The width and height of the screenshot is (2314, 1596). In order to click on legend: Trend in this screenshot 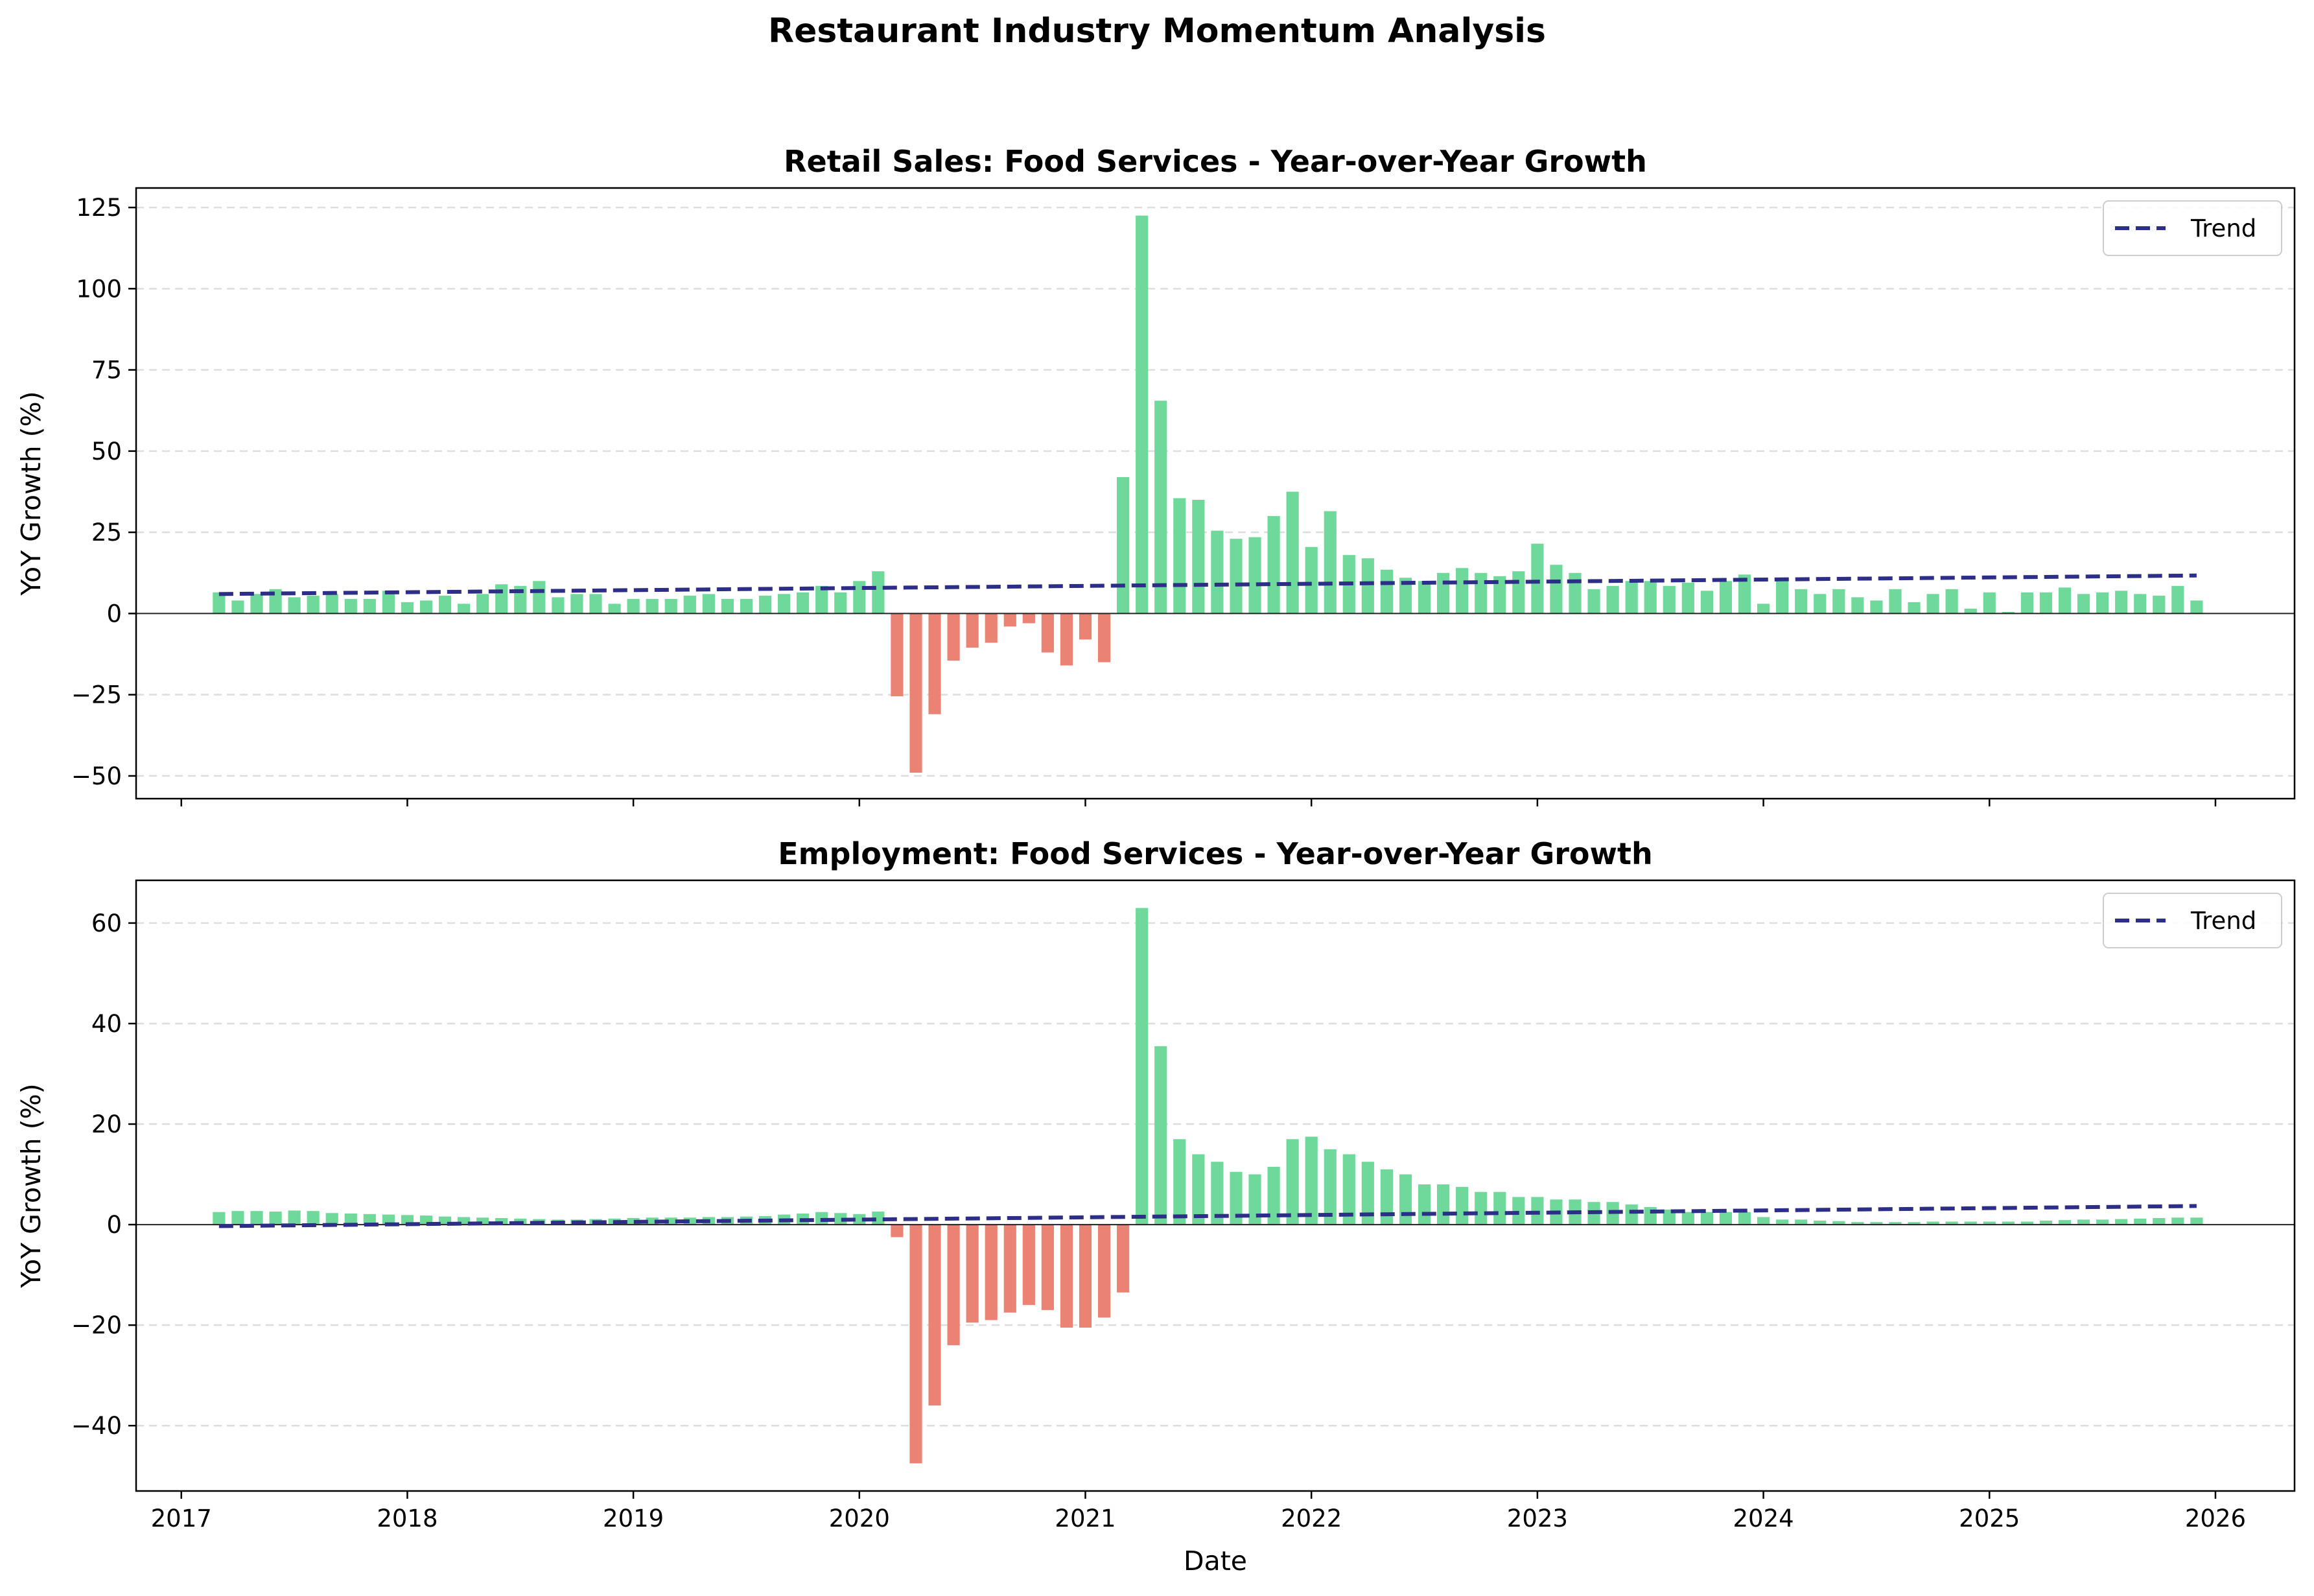, I will do `click(2192, 920)`.